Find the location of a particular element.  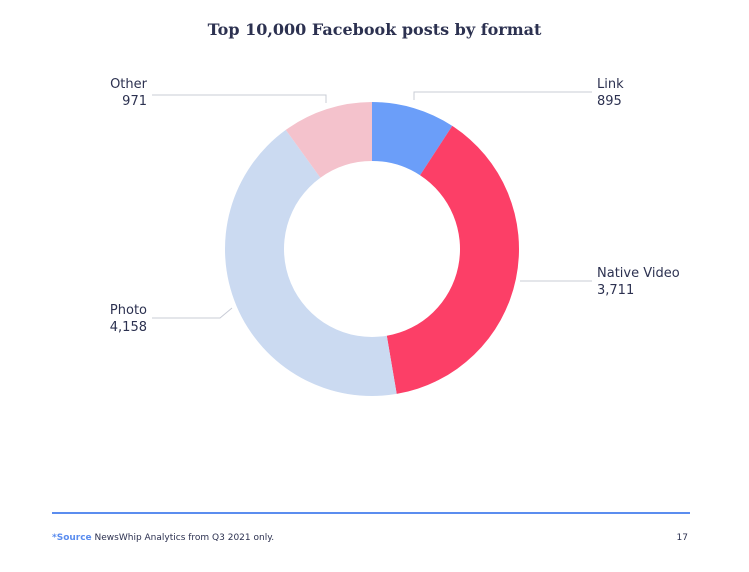

slice-native-video is located at coordinates (452, 259).